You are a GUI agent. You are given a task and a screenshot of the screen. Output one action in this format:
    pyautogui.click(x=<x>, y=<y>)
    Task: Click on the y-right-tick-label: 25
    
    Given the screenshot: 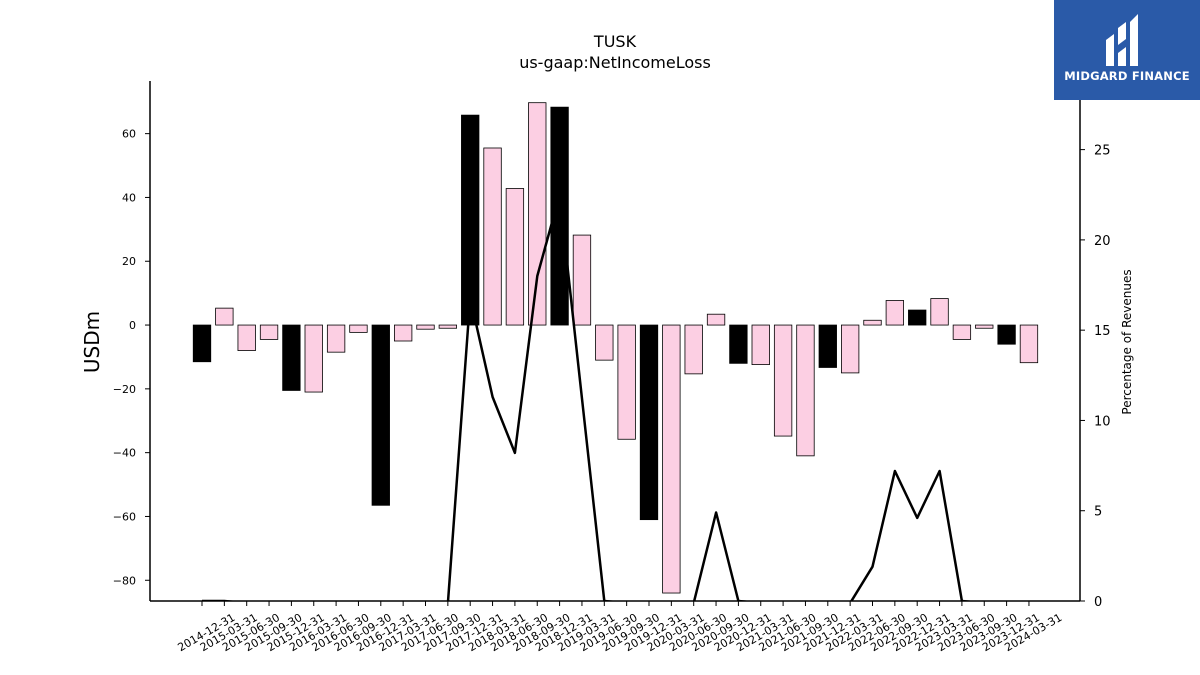 What is the action you would take?
    pyautogui.click(x=1102, y=151)
    